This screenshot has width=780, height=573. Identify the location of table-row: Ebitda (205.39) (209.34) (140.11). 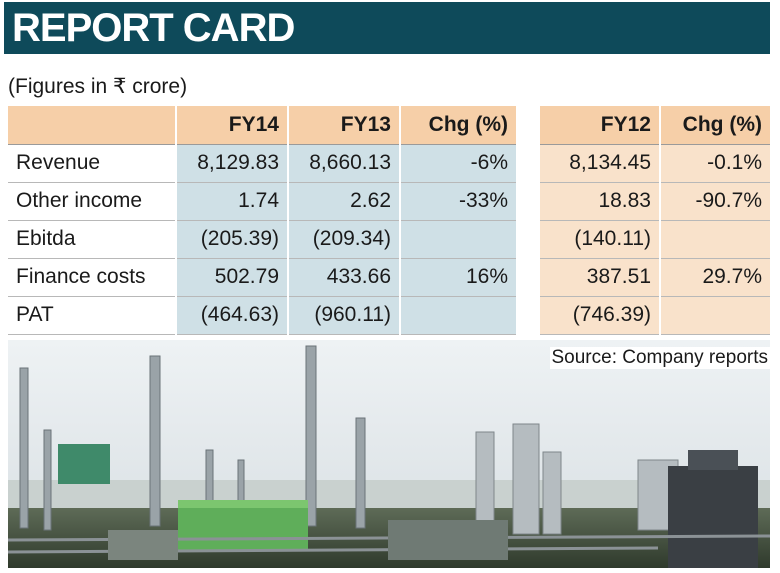
(389, 239).